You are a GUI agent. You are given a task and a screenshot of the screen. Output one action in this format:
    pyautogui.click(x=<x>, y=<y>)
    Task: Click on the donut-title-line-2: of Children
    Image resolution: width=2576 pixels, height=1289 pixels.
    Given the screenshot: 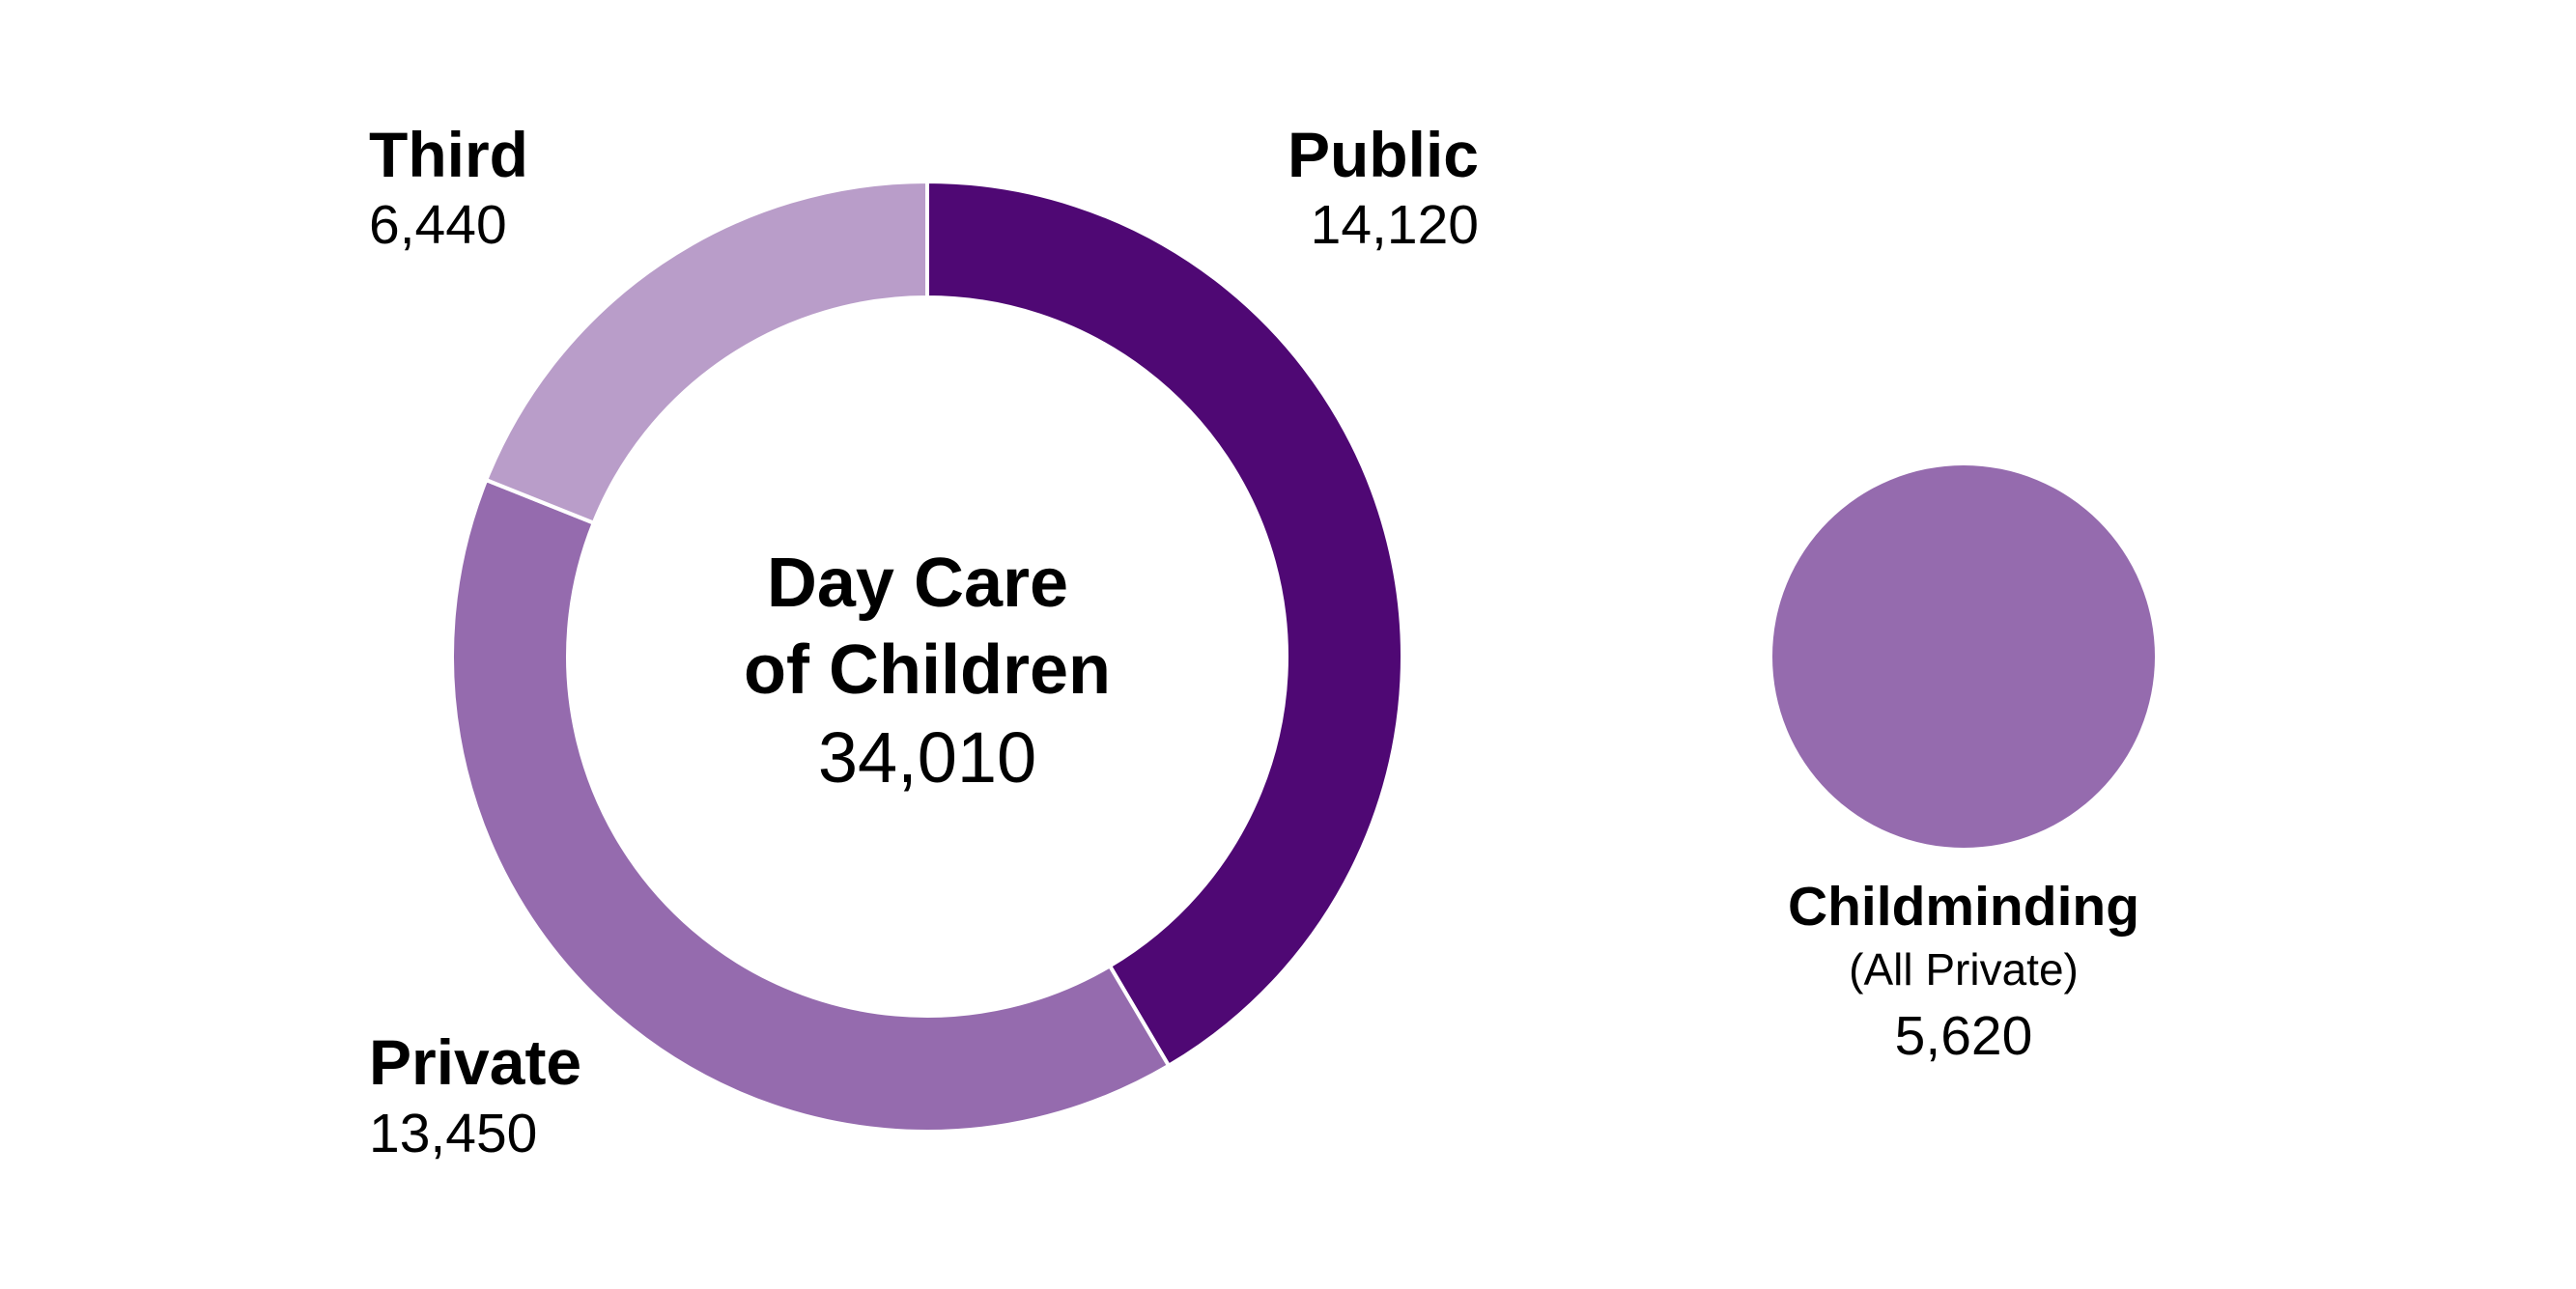 What is the action you would take?
    pyautogui.click(x=927, y=670)
    